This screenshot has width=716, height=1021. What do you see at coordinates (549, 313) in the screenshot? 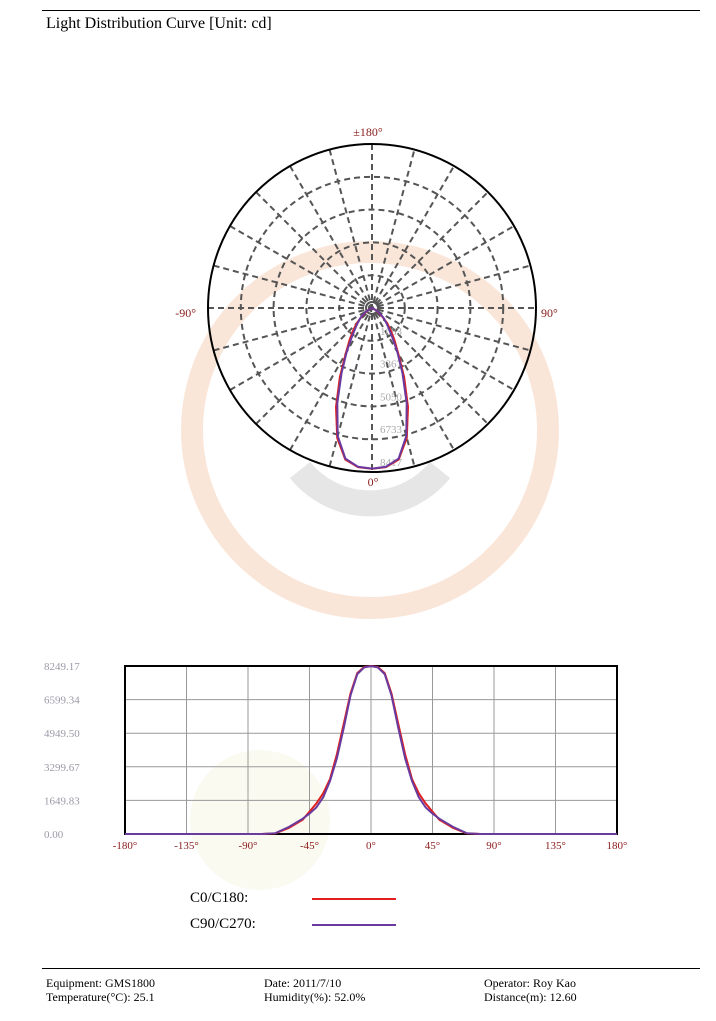
I see `polar-label-right: 90°` at bounding box center [549, 313].